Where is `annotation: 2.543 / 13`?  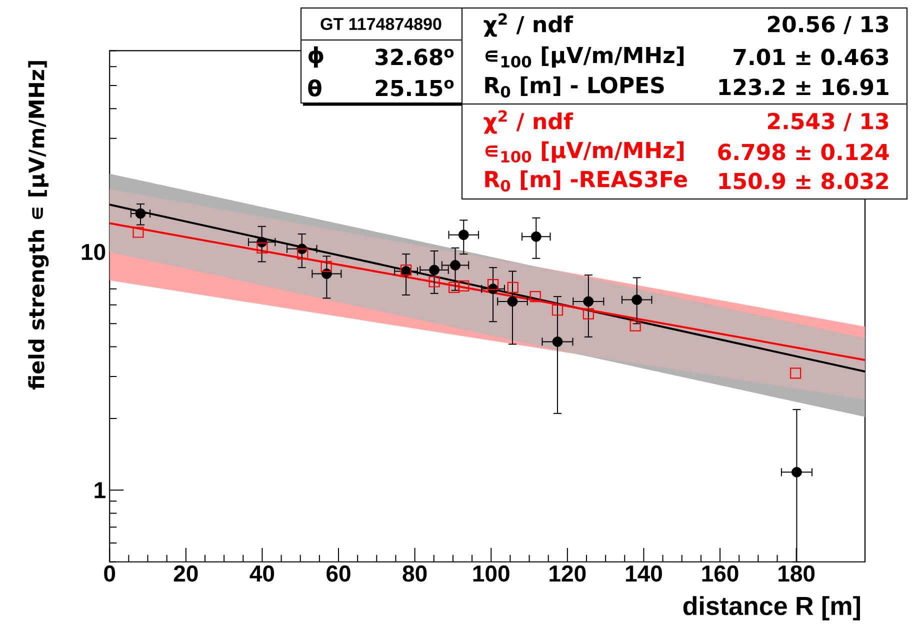 annotation: 2.543 / 13 is located at coordinates (828, 122).